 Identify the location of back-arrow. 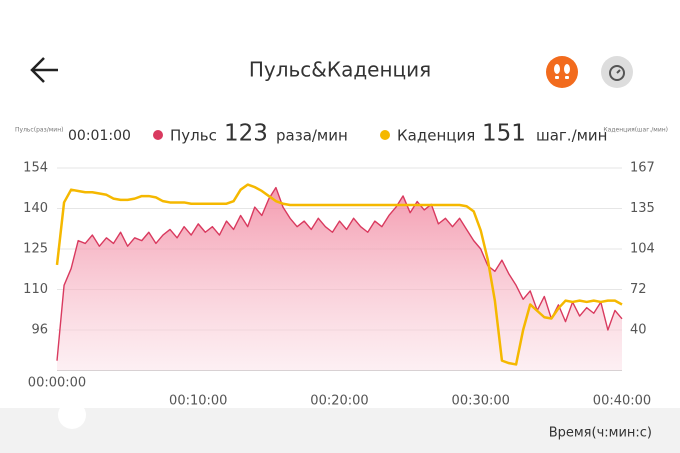
(44, 70).